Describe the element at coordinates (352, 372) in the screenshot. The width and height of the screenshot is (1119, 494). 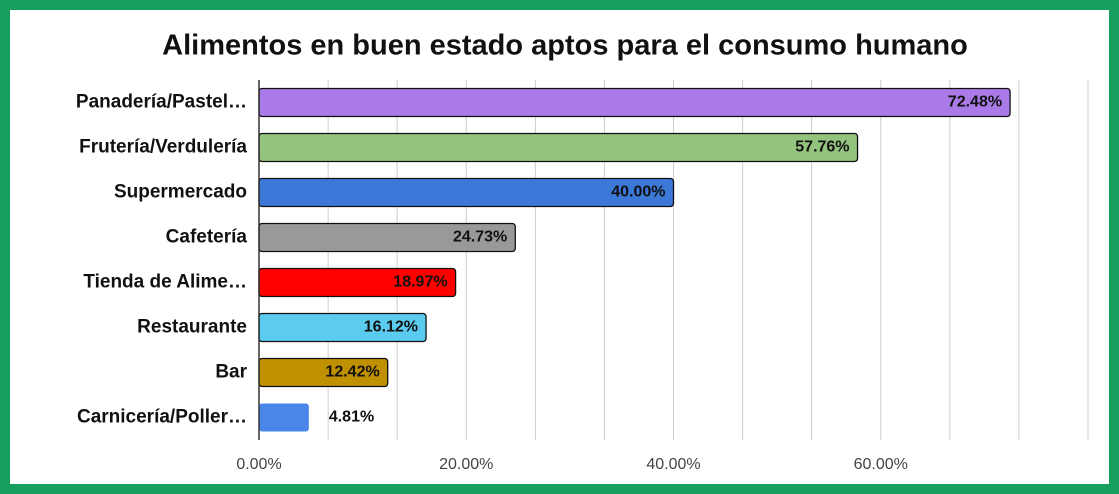
I see `data-label: 12.42%` at that location.